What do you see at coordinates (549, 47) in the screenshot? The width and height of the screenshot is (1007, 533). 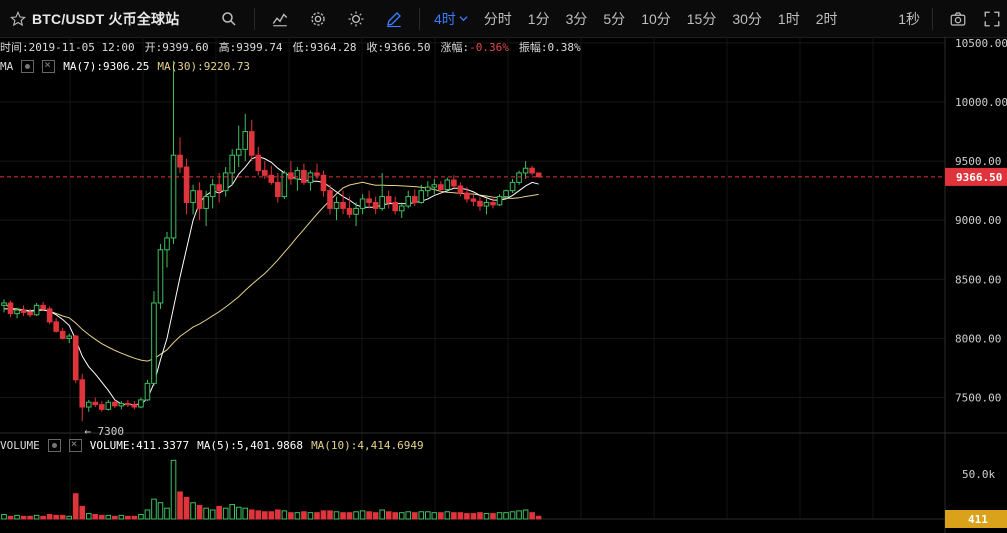 I see `ohlc-amplitude: 振幅:0.38%` at bounding box center [549, 47].